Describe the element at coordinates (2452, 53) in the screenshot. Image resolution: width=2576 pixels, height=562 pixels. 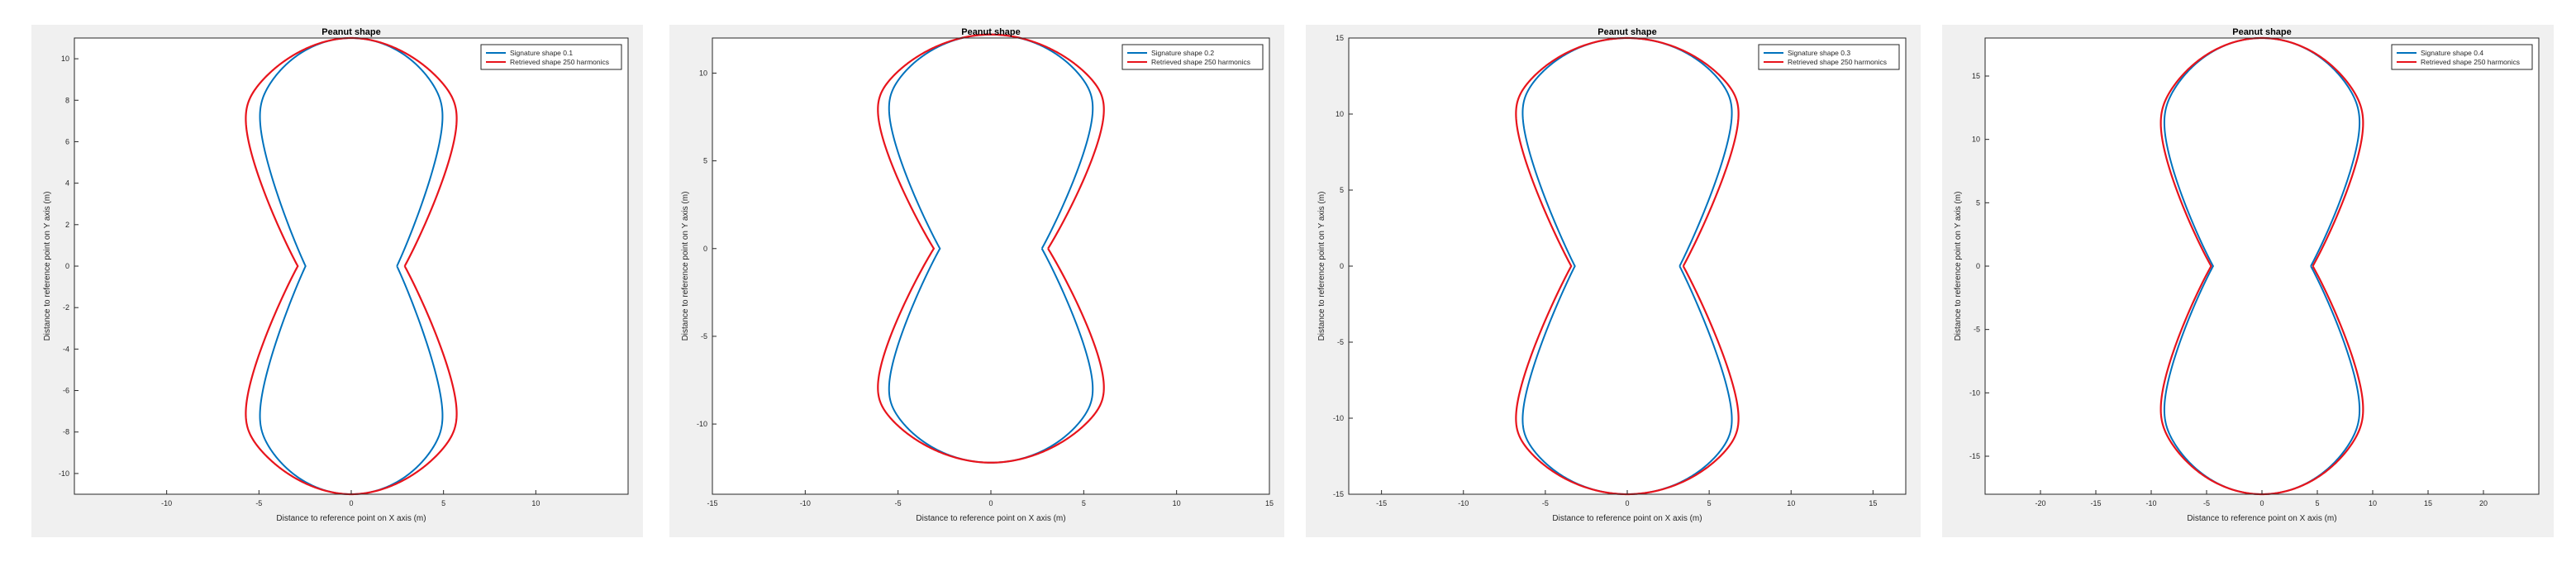
I see `legend-entry: Signature shape 0.4` at that location.